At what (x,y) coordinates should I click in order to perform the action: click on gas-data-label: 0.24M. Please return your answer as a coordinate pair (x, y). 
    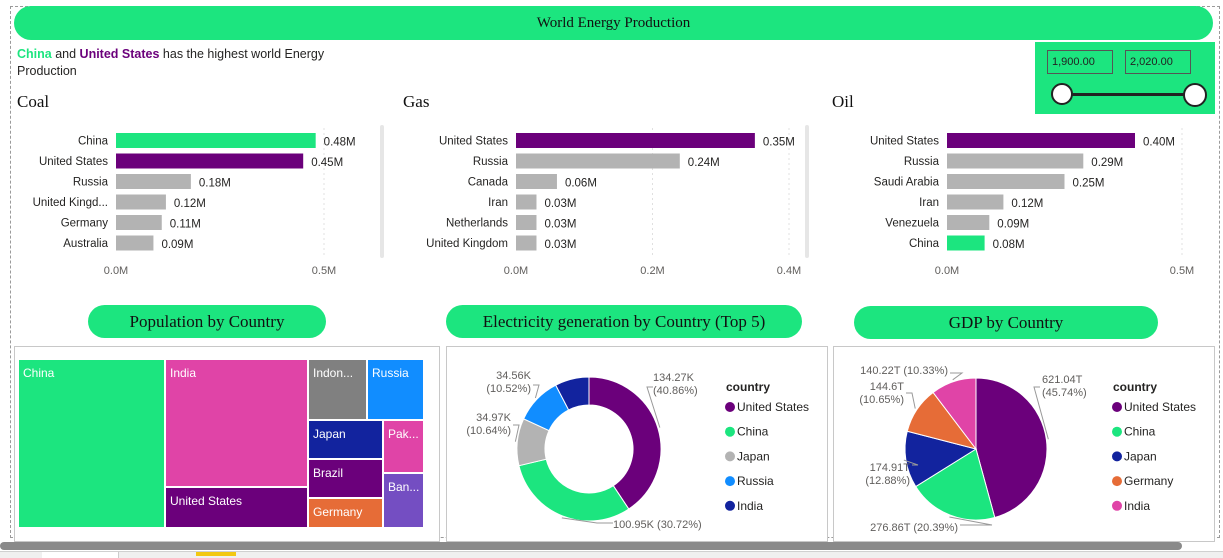
    Looking at the image, I should click on (704, 163).